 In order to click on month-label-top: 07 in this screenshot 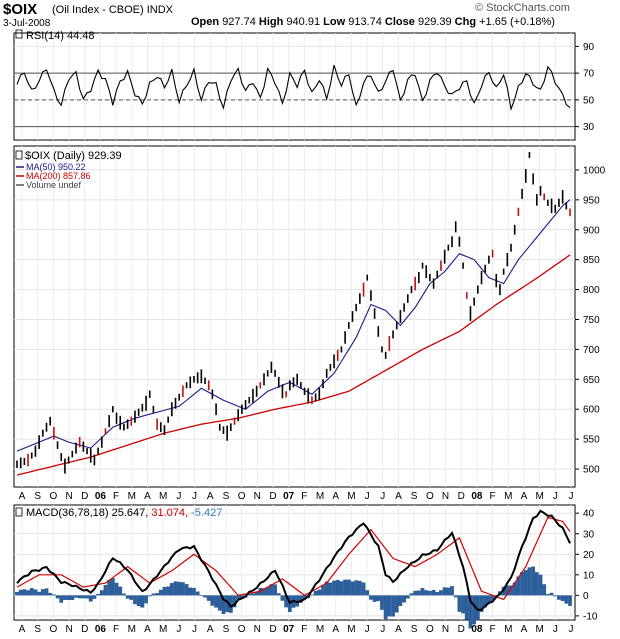, I will do `click(289, 496)`.